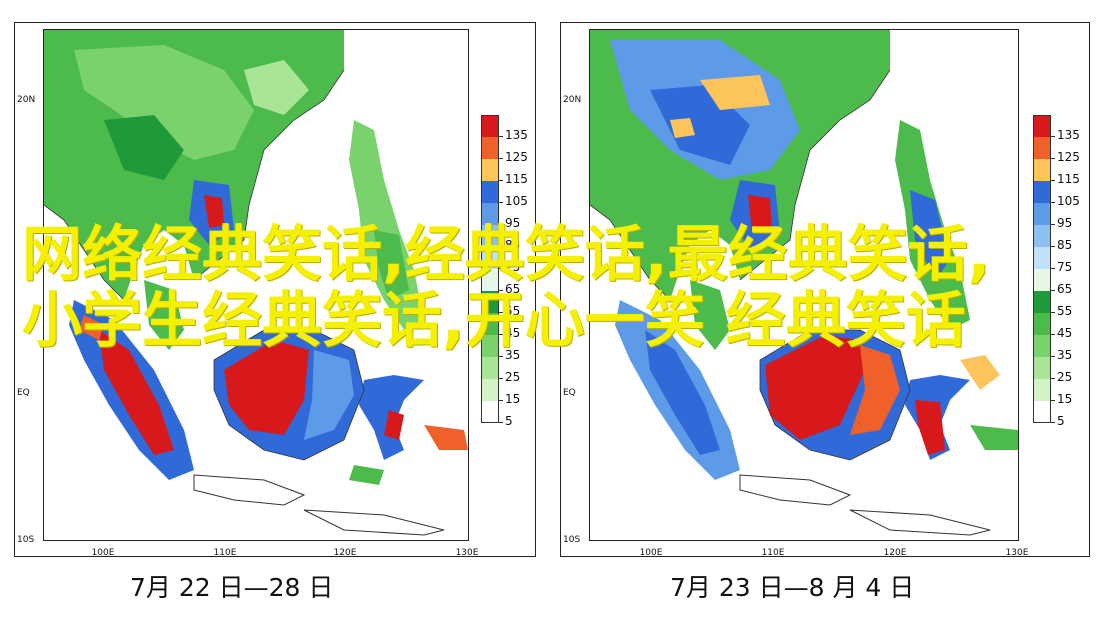 Image resolution: width=1112 pixels, height=638 pixels. I want to click on legend-row: 25, so click(1060, 370).